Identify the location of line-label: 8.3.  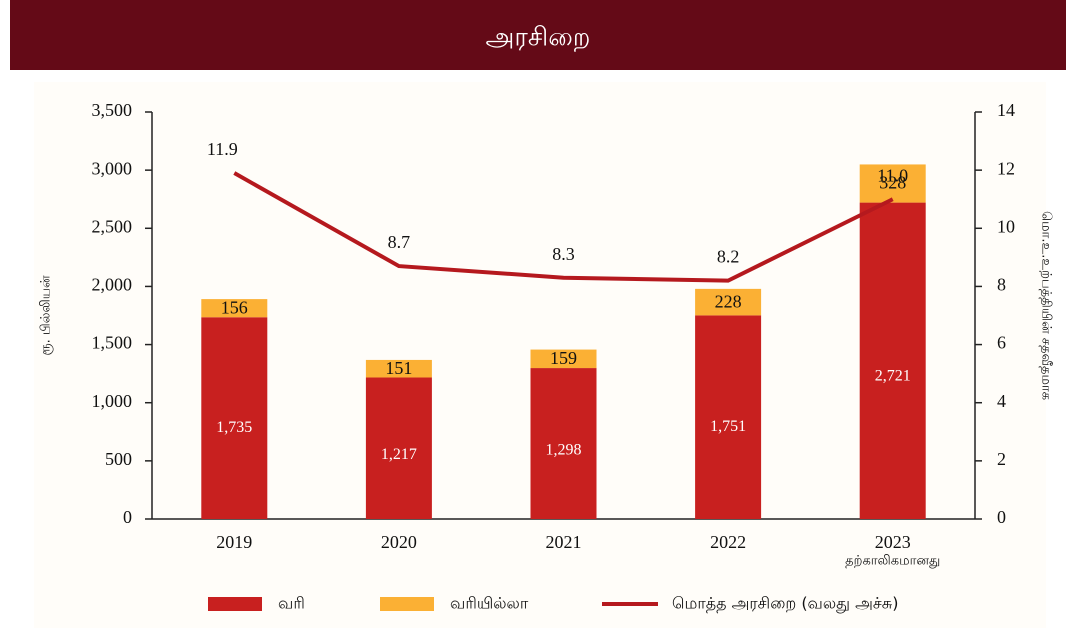
(563, 254).